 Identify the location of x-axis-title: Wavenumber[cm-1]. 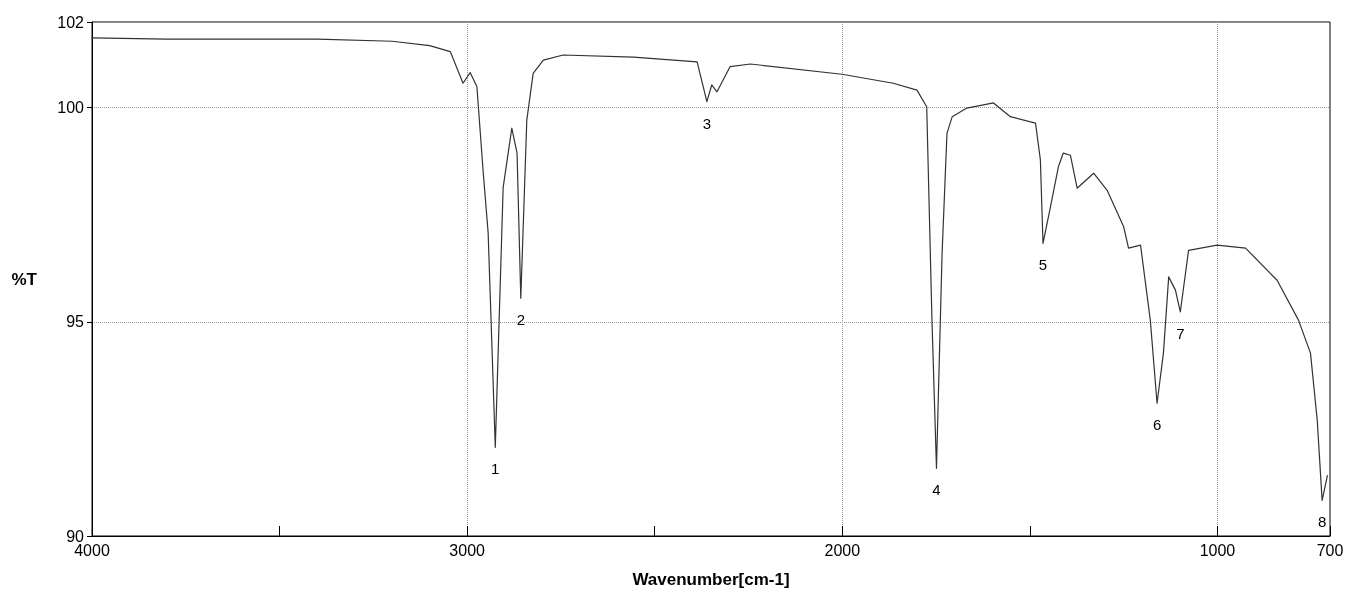
(711, 579).